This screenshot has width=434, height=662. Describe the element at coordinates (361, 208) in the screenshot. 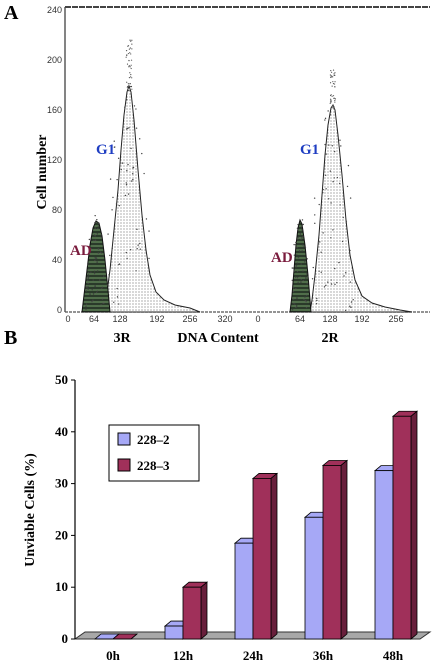

I see `g1-peak-2r` at that location.